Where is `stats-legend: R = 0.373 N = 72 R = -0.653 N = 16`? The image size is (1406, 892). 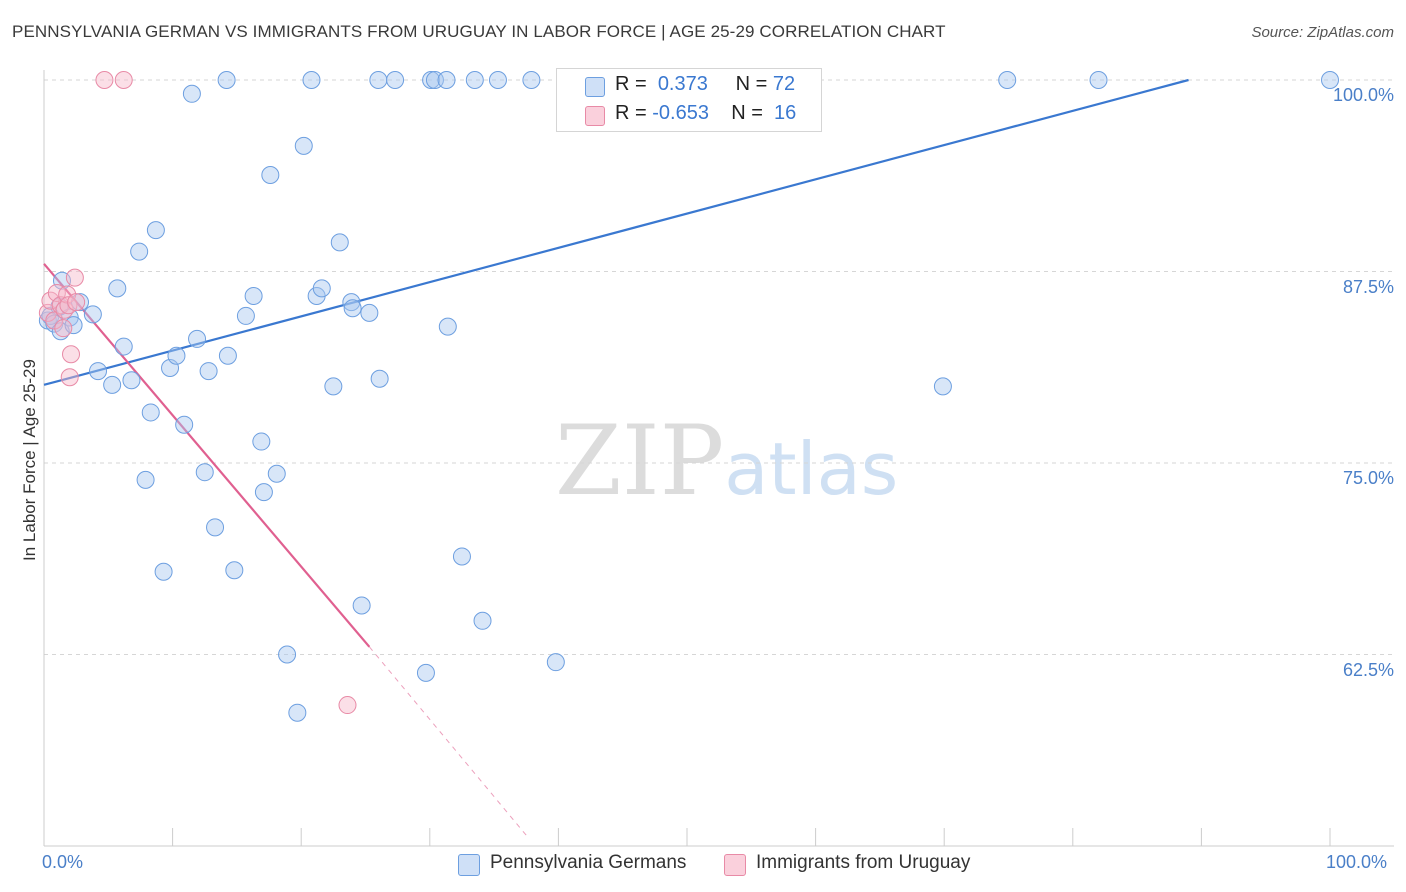
stats-legend: R = 0.373 N = 72 R = -0.653 N = 16 is located at coordinates (689, 100).